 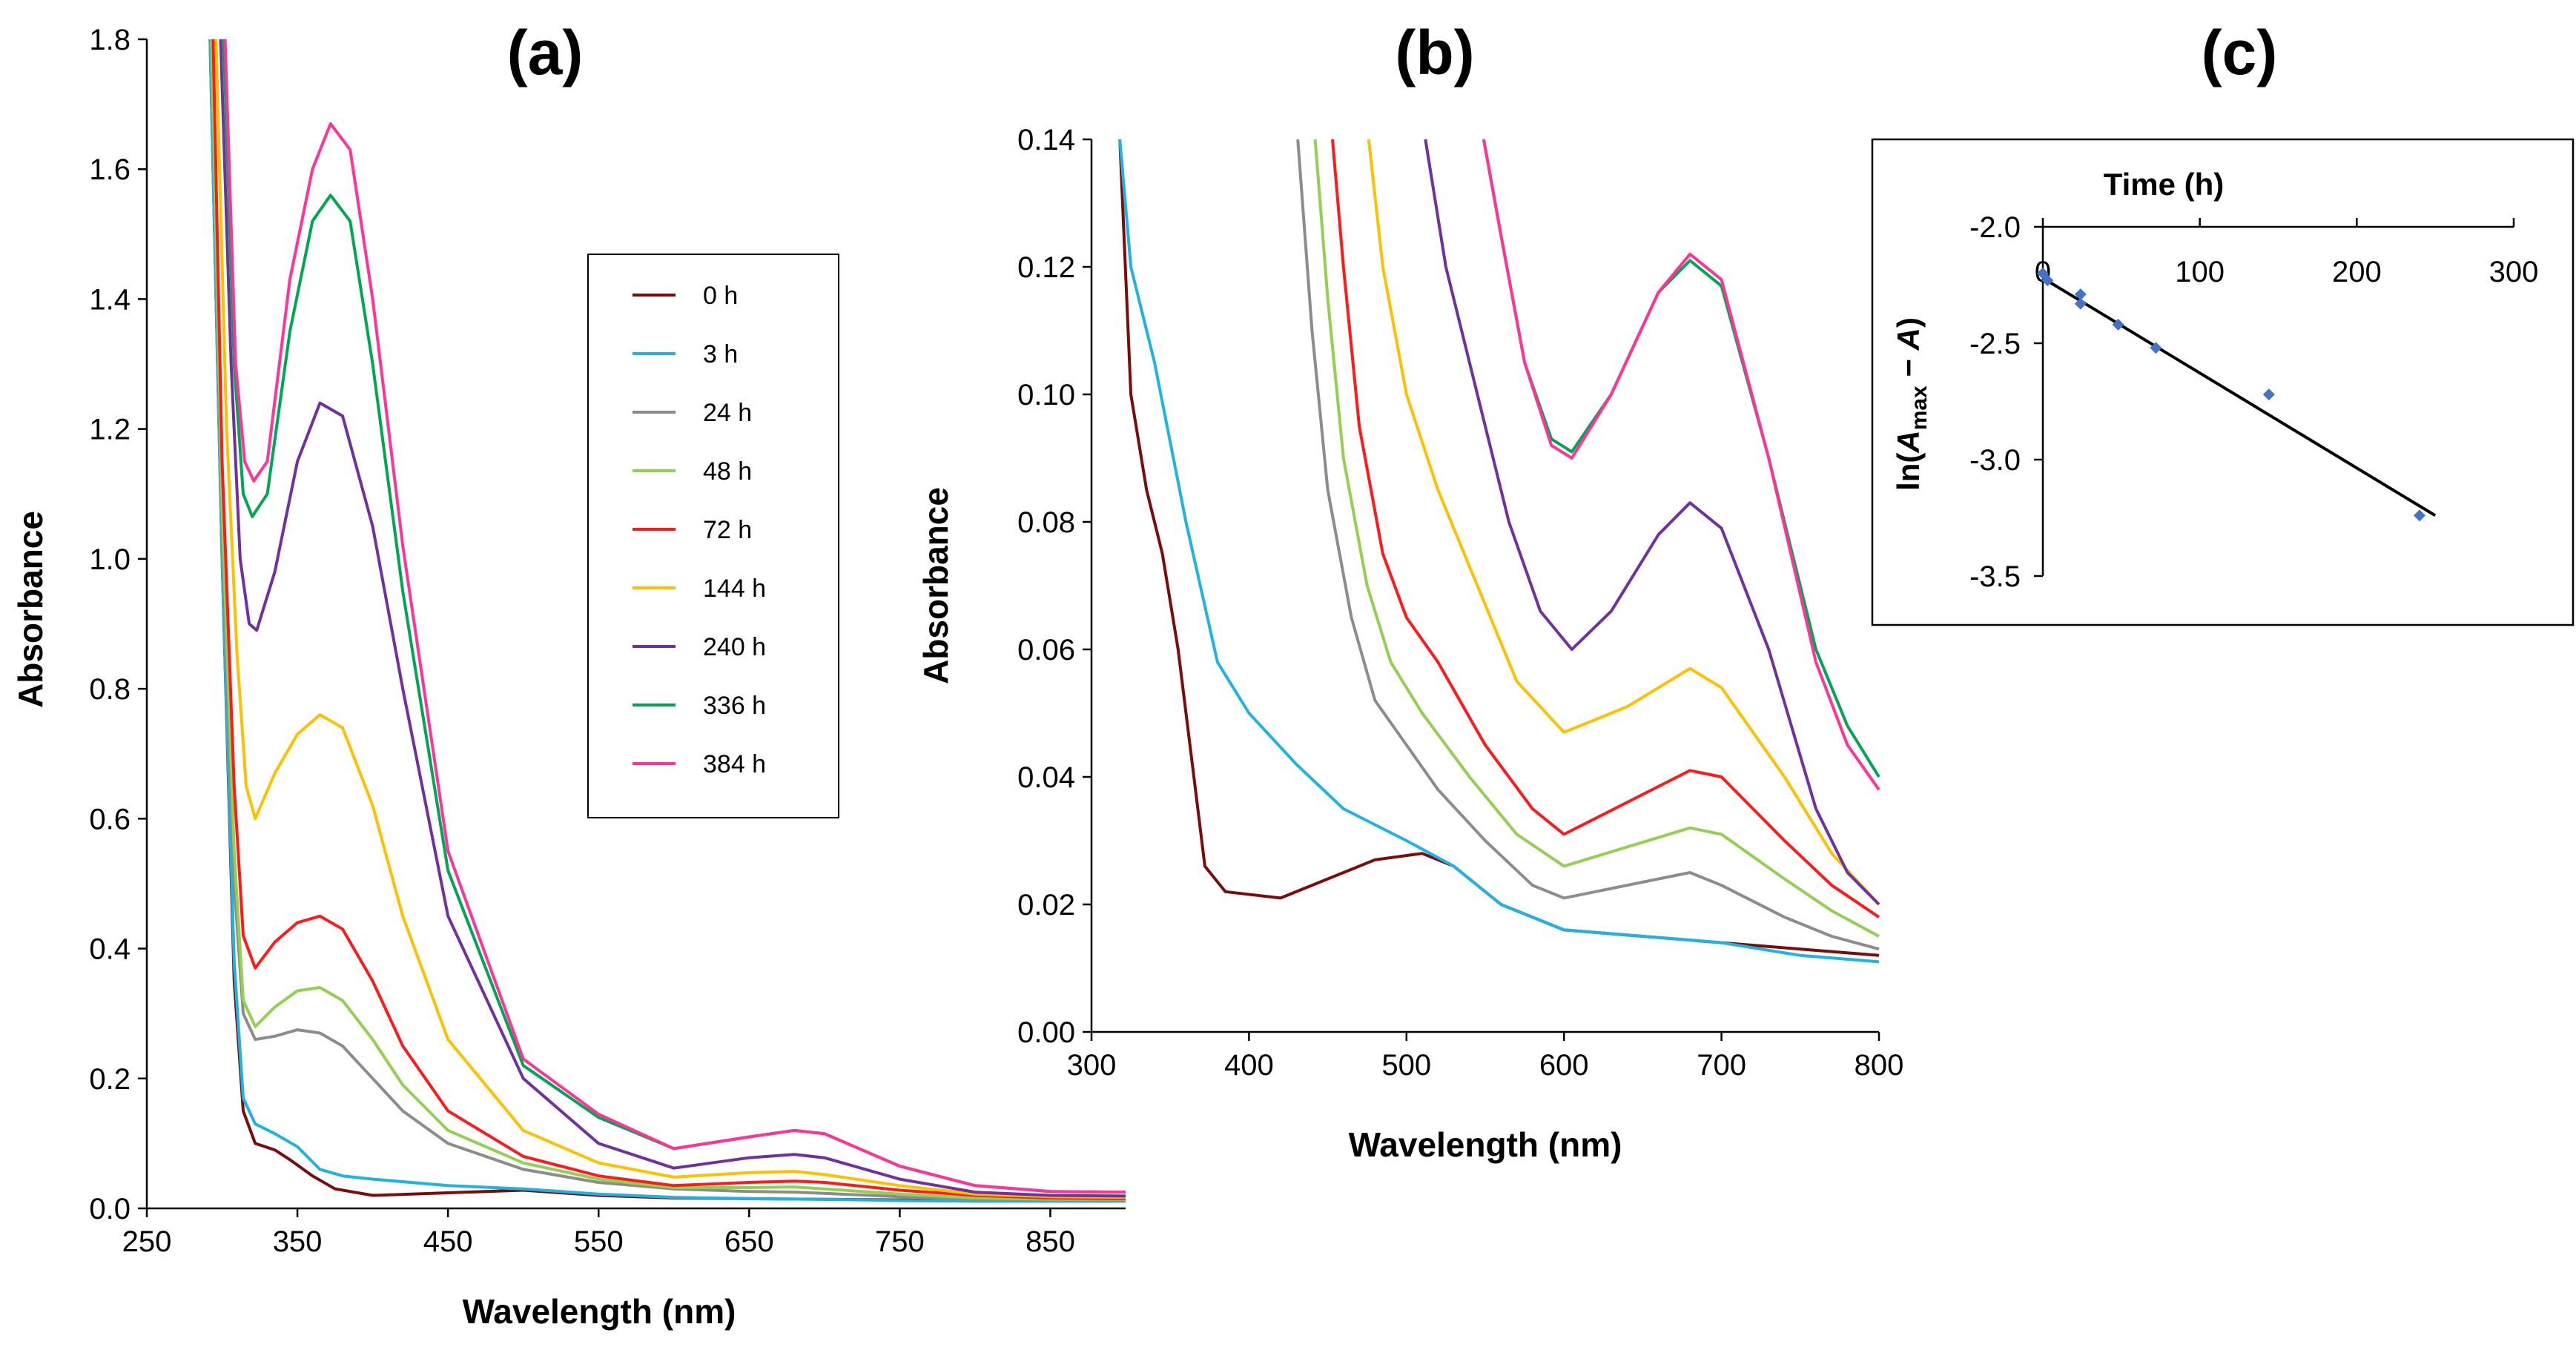 I want to click on x-tick-label: 500, so click(x=1406, y=1065).